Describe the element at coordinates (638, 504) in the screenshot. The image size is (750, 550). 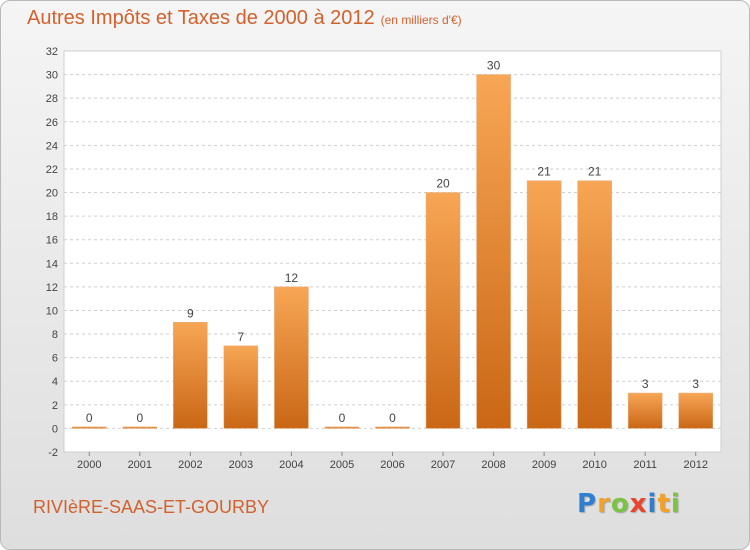
I see `logo-letter: x` at that location.